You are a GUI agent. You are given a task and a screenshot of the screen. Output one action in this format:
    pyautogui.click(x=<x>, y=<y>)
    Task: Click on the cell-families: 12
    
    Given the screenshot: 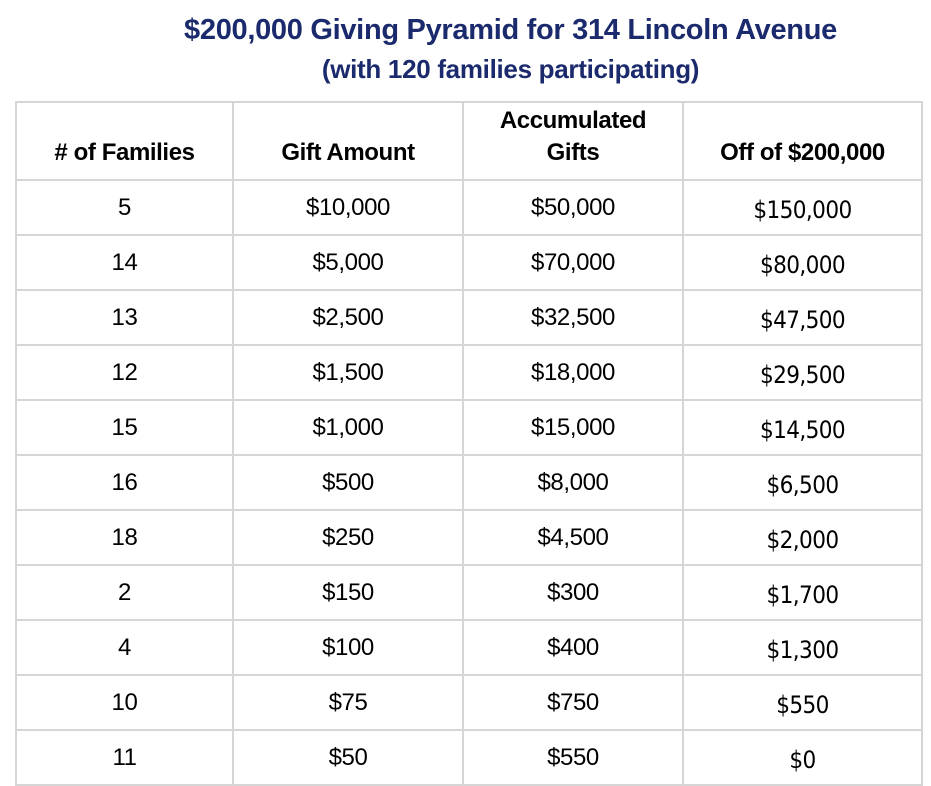 What is the action you would take?
    pyautogui.click(x=124, y=372)
    